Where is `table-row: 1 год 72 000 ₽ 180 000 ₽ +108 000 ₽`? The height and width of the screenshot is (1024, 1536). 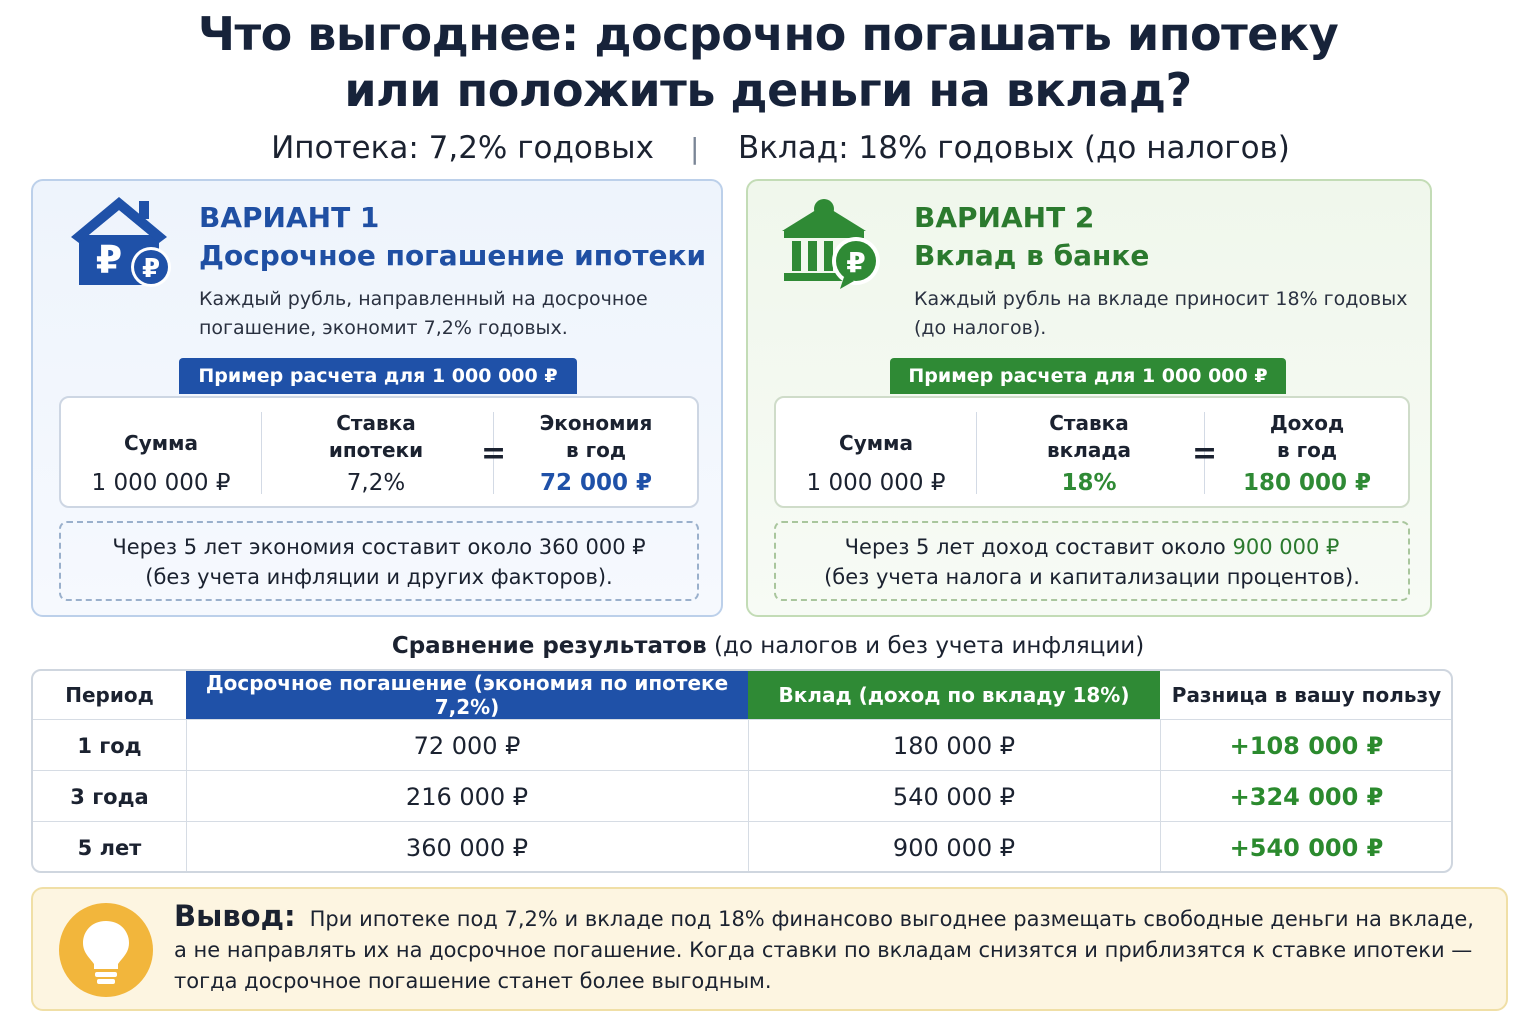 table-row: 1 год 72 000 ₽ 180 000 ₽ +108 000 ₽ is located at coordinates (742, 744).